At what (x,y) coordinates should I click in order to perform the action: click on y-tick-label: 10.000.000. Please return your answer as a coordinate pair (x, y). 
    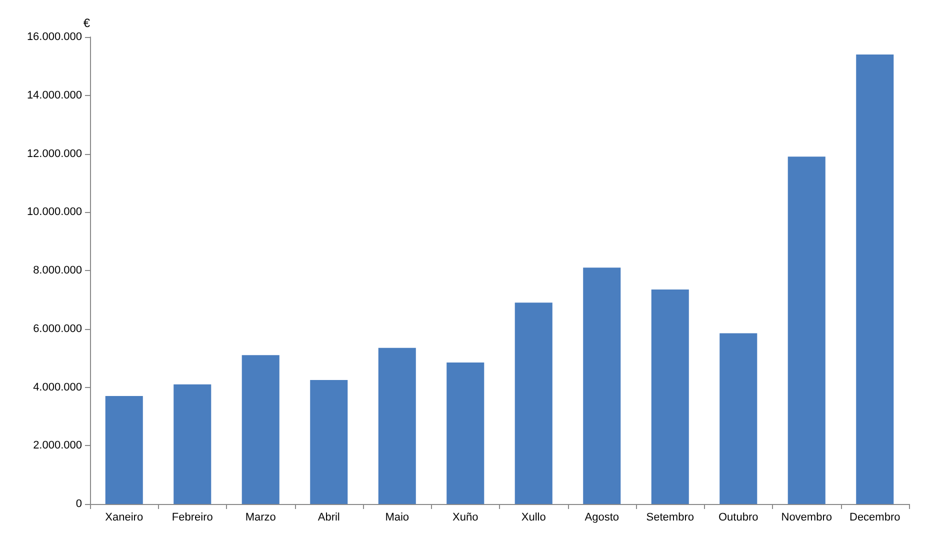
    Looking at the image, I should click on (54, 212).